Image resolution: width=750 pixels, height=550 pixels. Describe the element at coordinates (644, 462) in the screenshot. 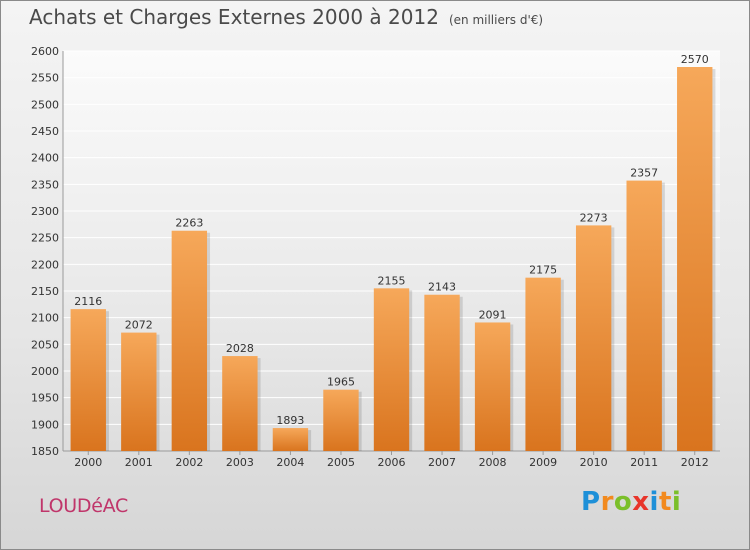

I see `x-tick-label: 2011` at that location.